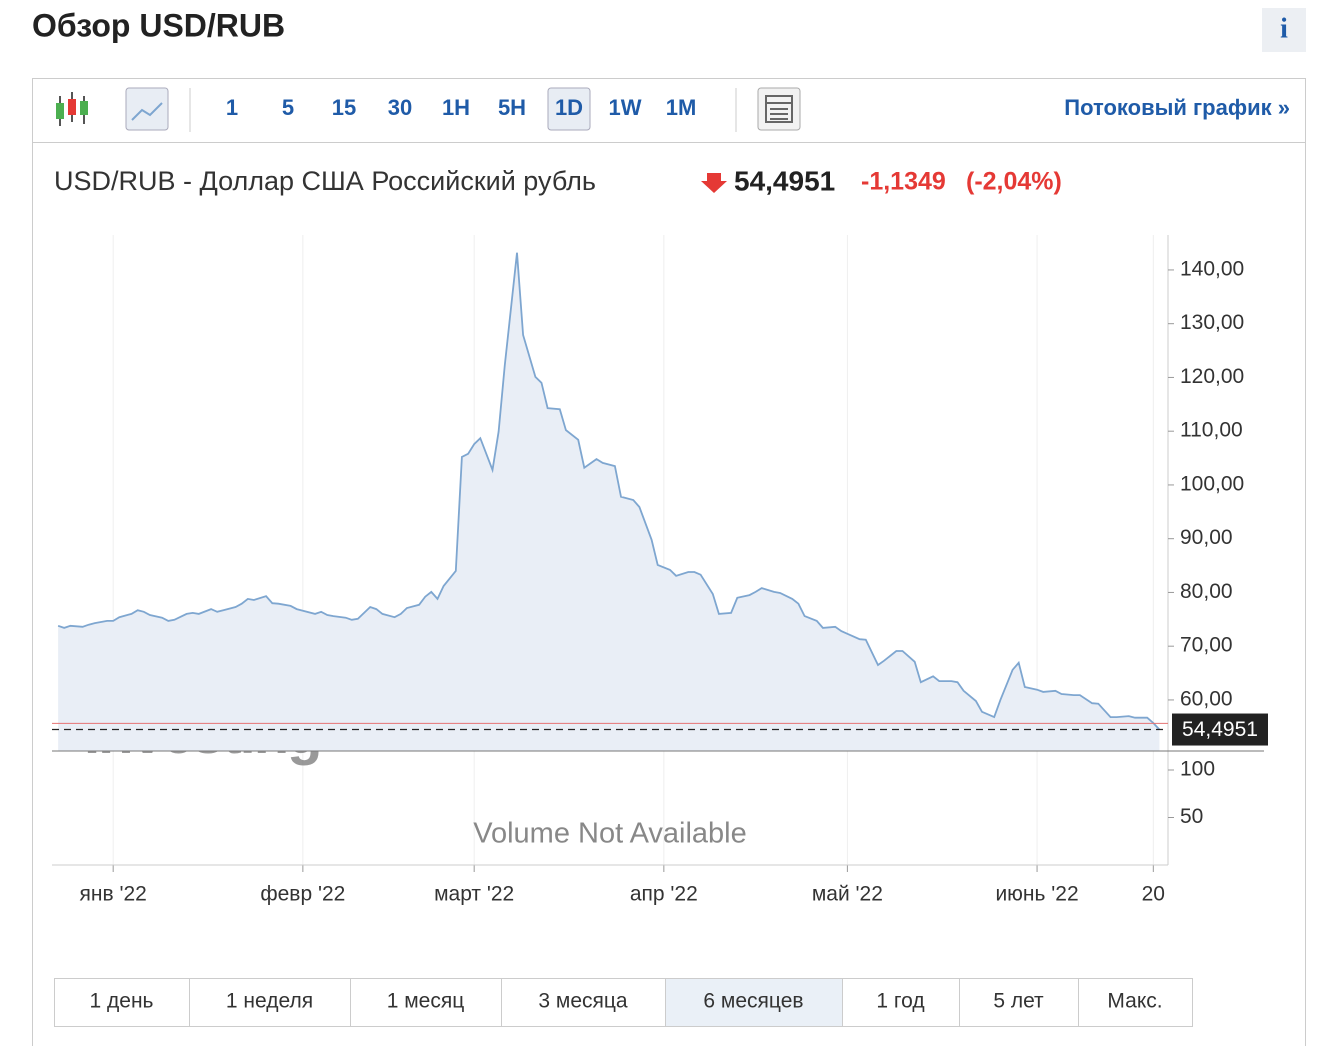 This screenshot has height=1046, width=1330. What do you see at coordinates (72, 109) in the screenshot?
I see `candles-icon` at bounding box center [72, 109].